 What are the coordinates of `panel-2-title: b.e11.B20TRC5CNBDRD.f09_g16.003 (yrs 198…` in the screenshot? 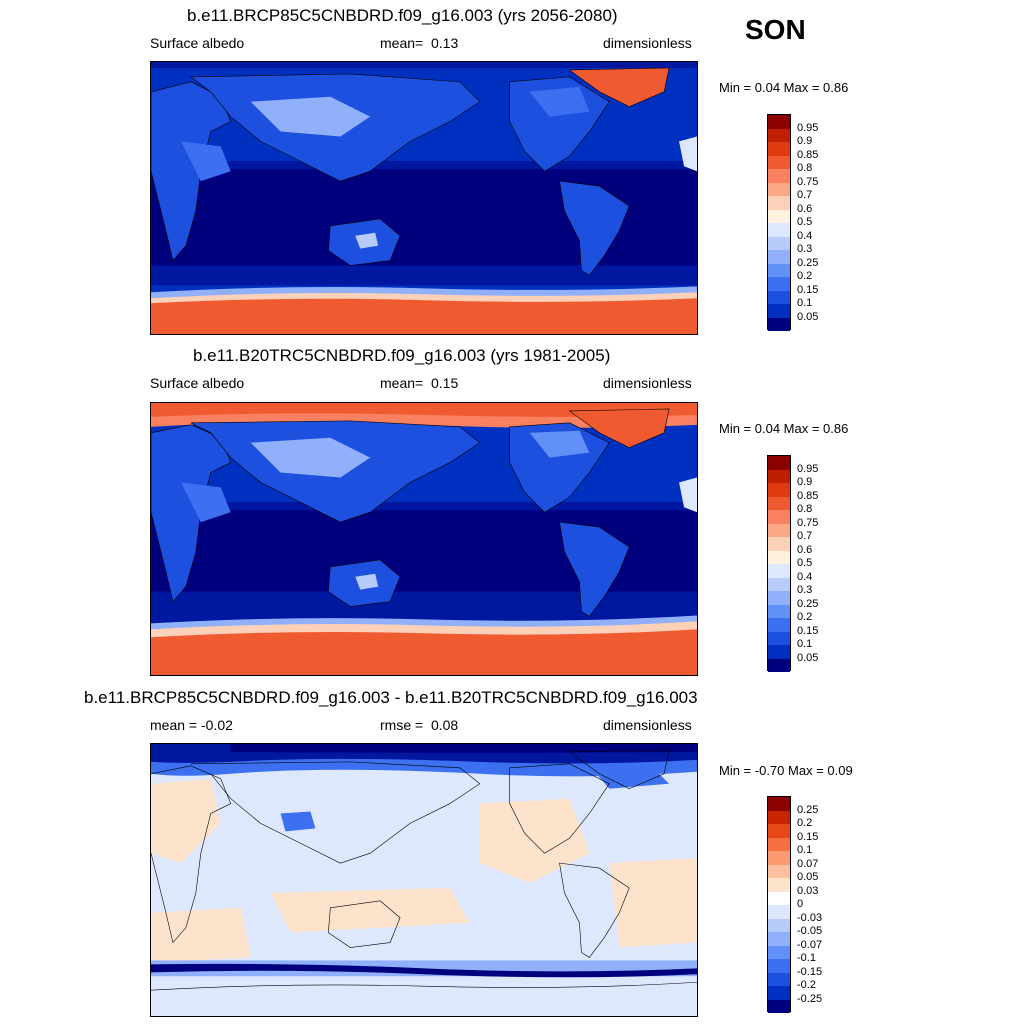 It's located at (402, 355).